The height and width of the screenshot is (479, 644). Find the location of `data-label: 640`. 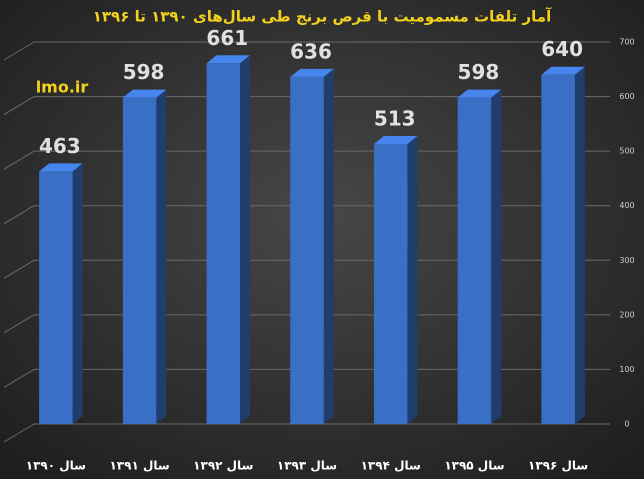

data-label: 640 is located at coordinates (562, 49).